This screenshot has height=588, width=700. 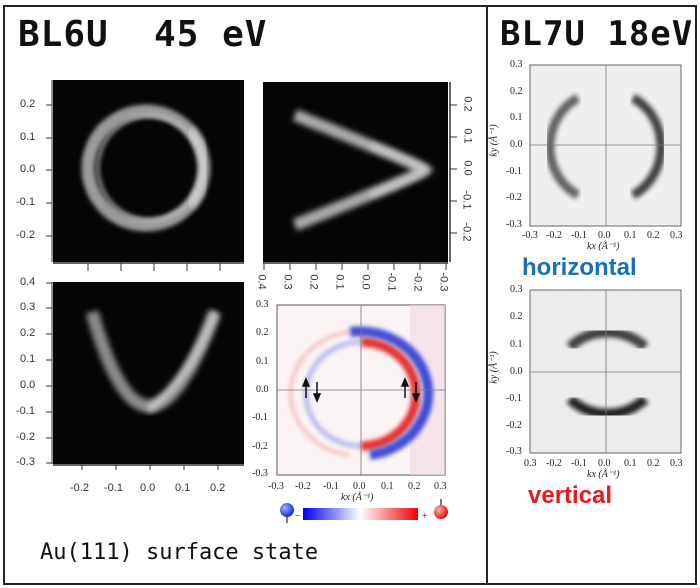 I want to click on bottom-tick: -0.2, so click(x=417, y=282).